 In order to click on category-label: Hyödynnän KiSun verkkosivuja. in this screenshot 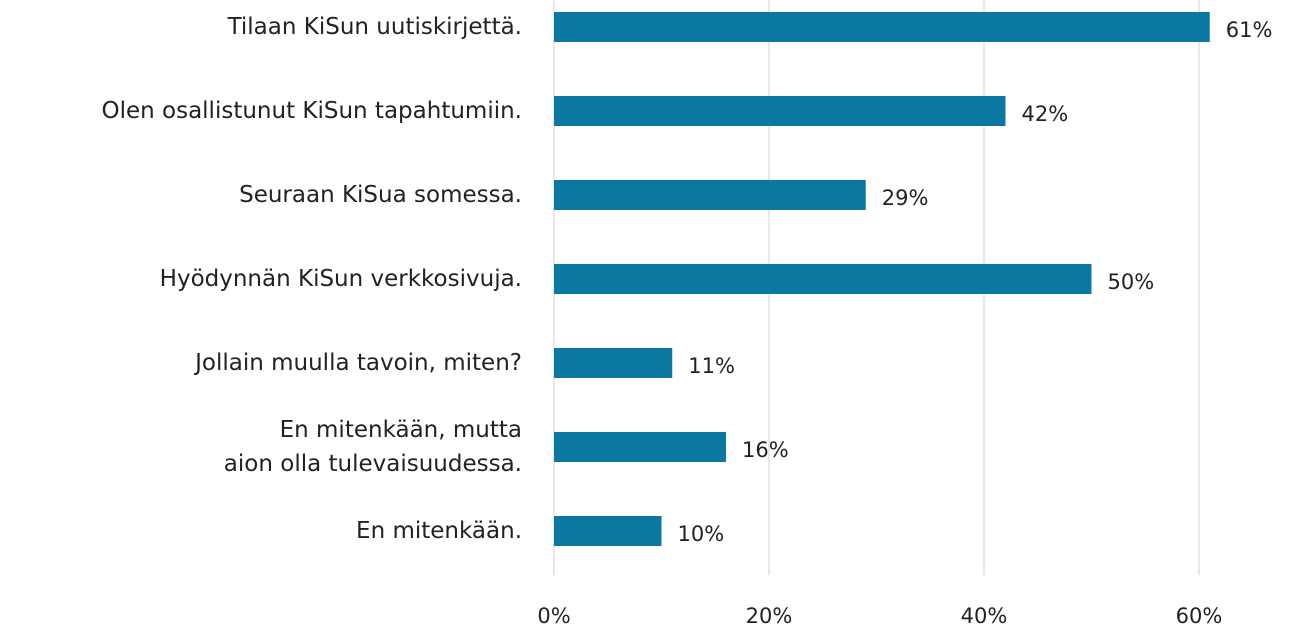, I will do `click(340, 279)`.